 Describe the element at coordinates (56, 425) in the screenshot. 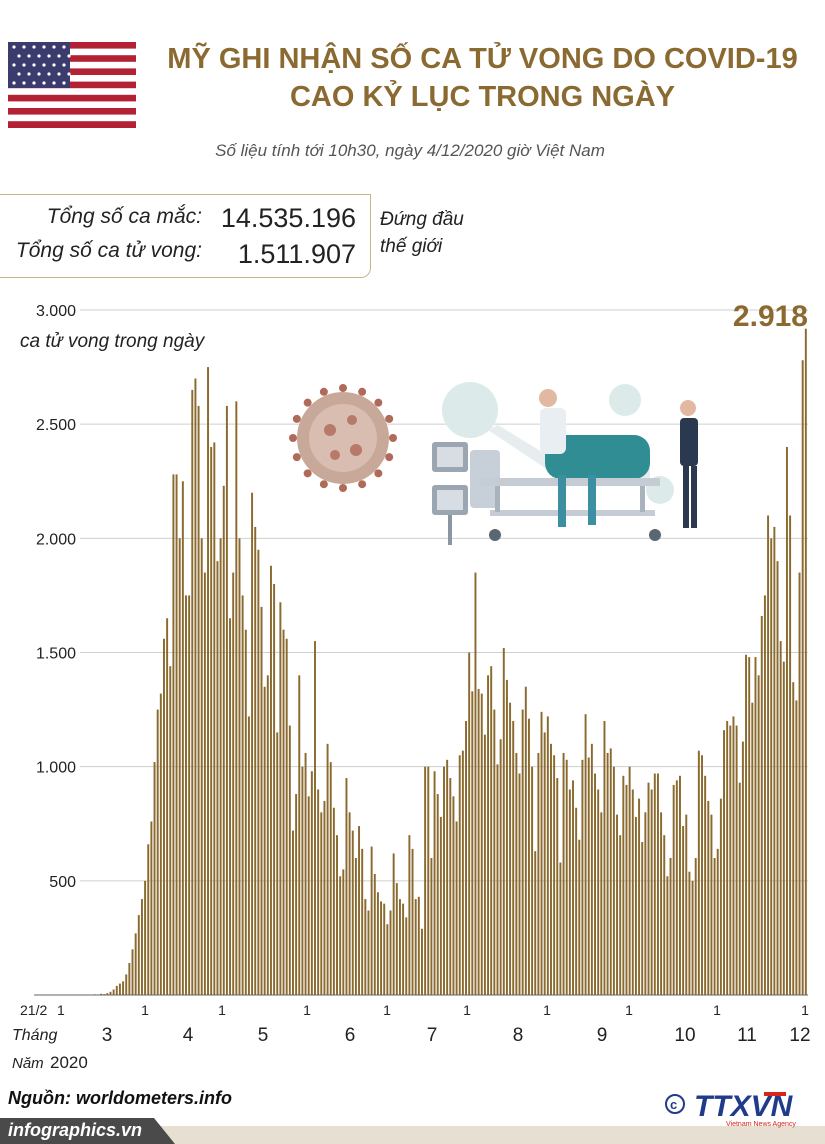

I see `y-tick-label: 2.500` at that location.